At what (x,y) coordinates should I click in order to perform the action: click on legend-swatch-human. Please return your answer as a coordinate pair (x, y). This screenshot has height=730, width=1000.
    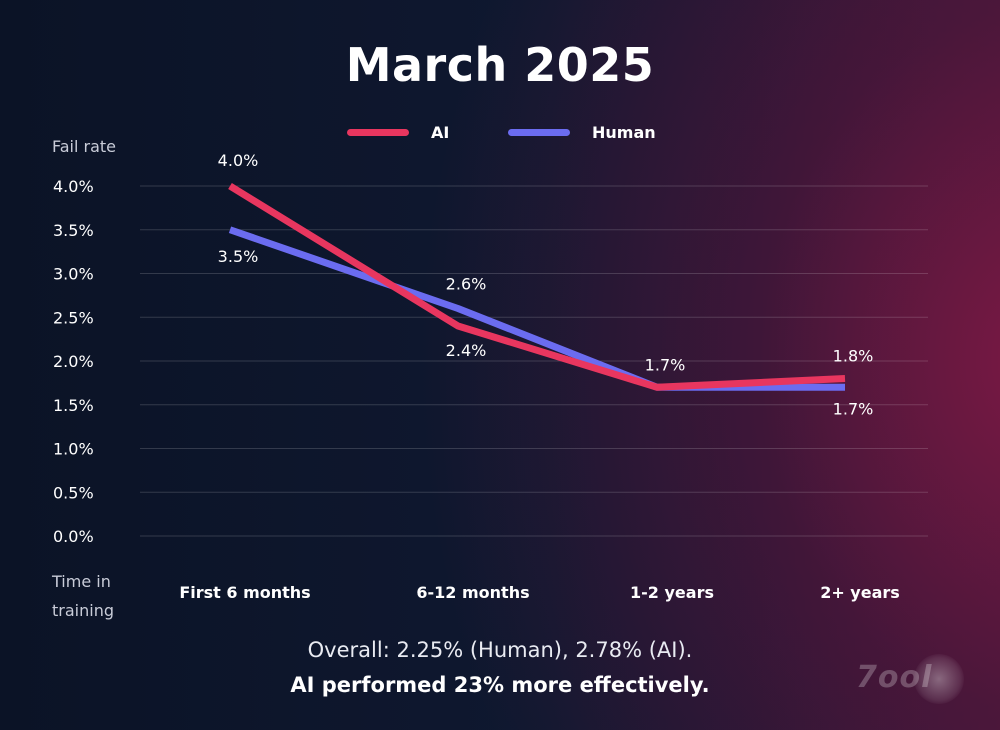
    Looking at the image, I should click on (539, 132).